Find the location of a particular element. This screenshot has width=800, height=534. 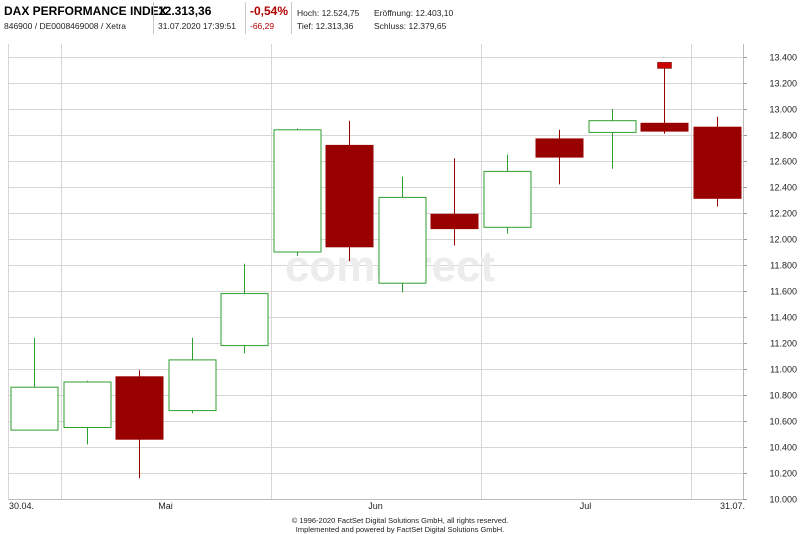

y-tick-label: 11.800 is located at coordinates (783, 266).